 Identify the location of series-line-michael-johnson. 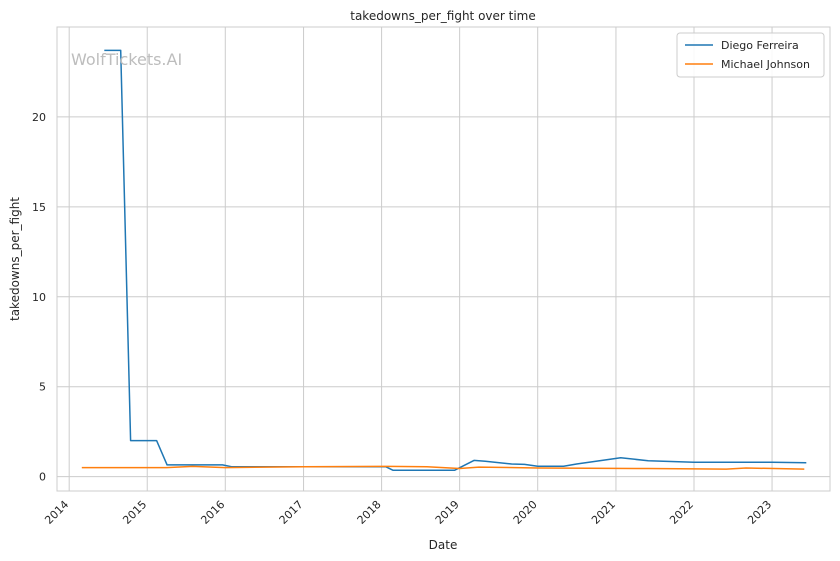
(443, 467).